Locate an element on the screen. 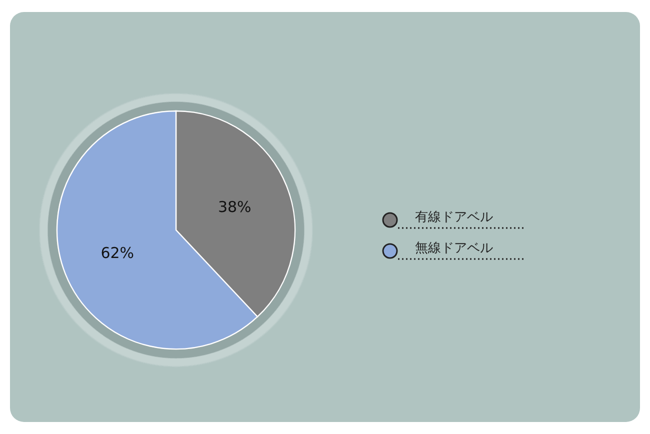 The image size is (650, 434). data-label: 38% is located at coordinates (235, 207).